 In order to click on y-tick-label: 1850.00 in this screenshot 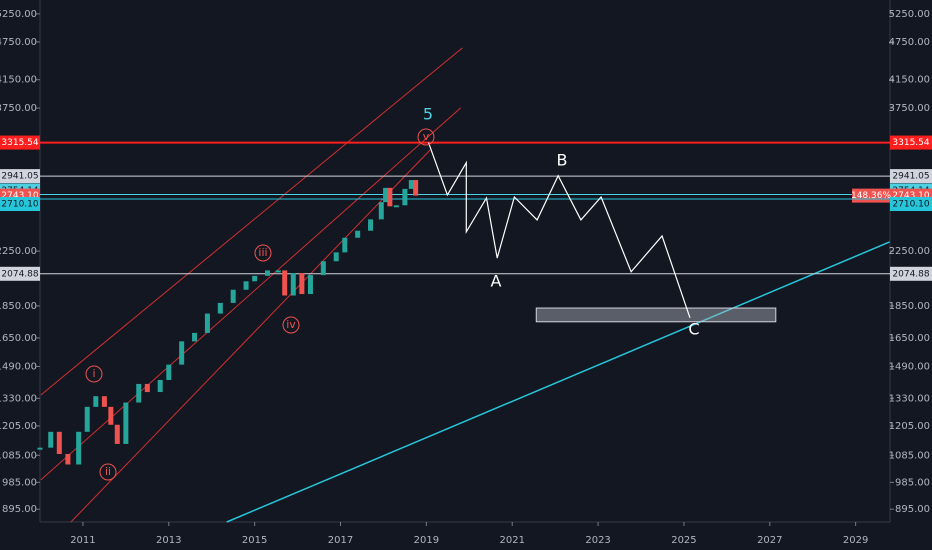, I will do `click(18, 306)`.